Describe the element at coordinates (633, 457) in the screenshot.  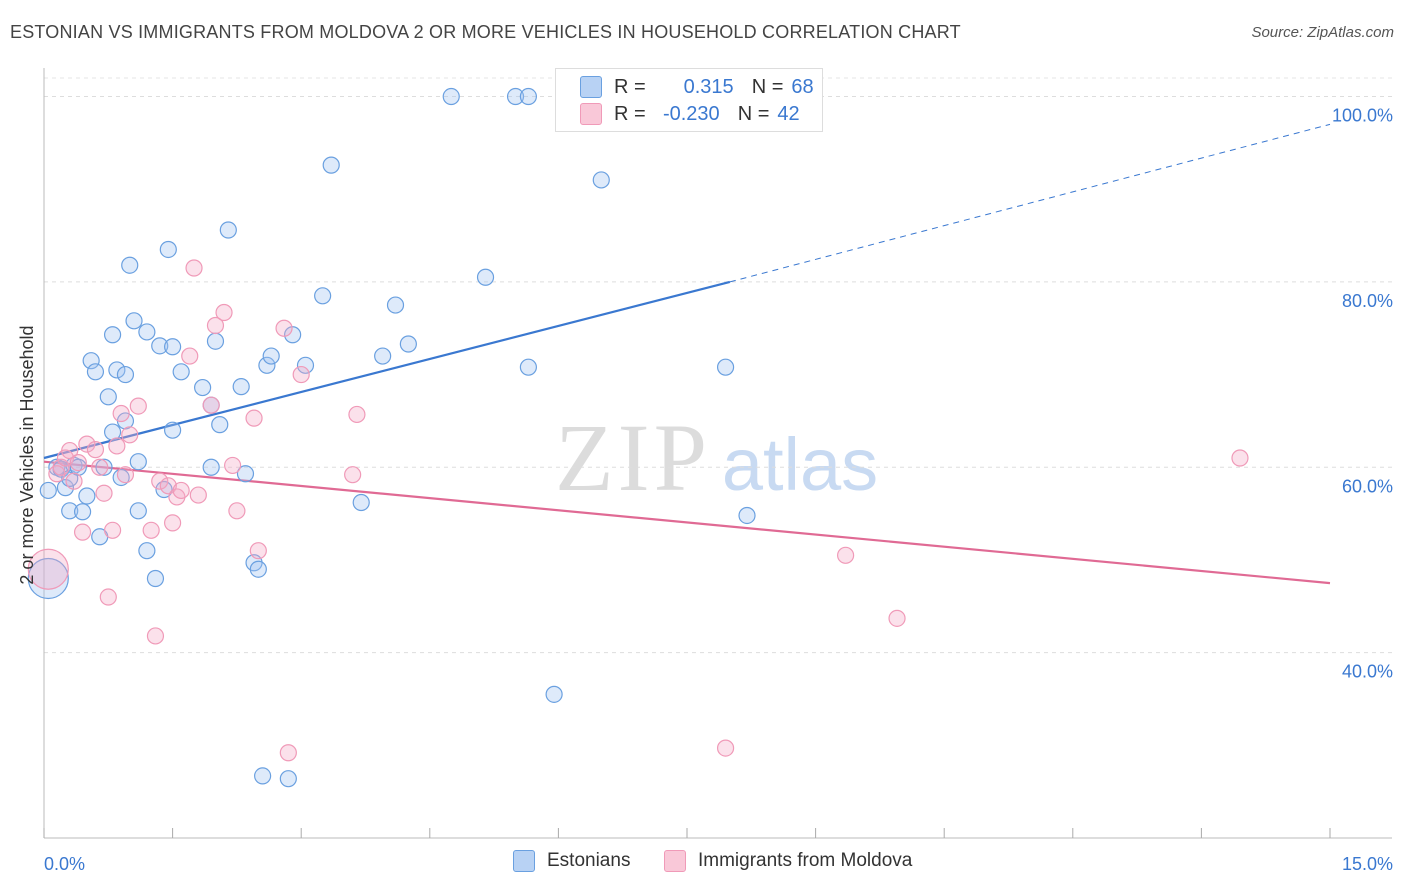
I see `watermark-zip: ZIP` at that location.